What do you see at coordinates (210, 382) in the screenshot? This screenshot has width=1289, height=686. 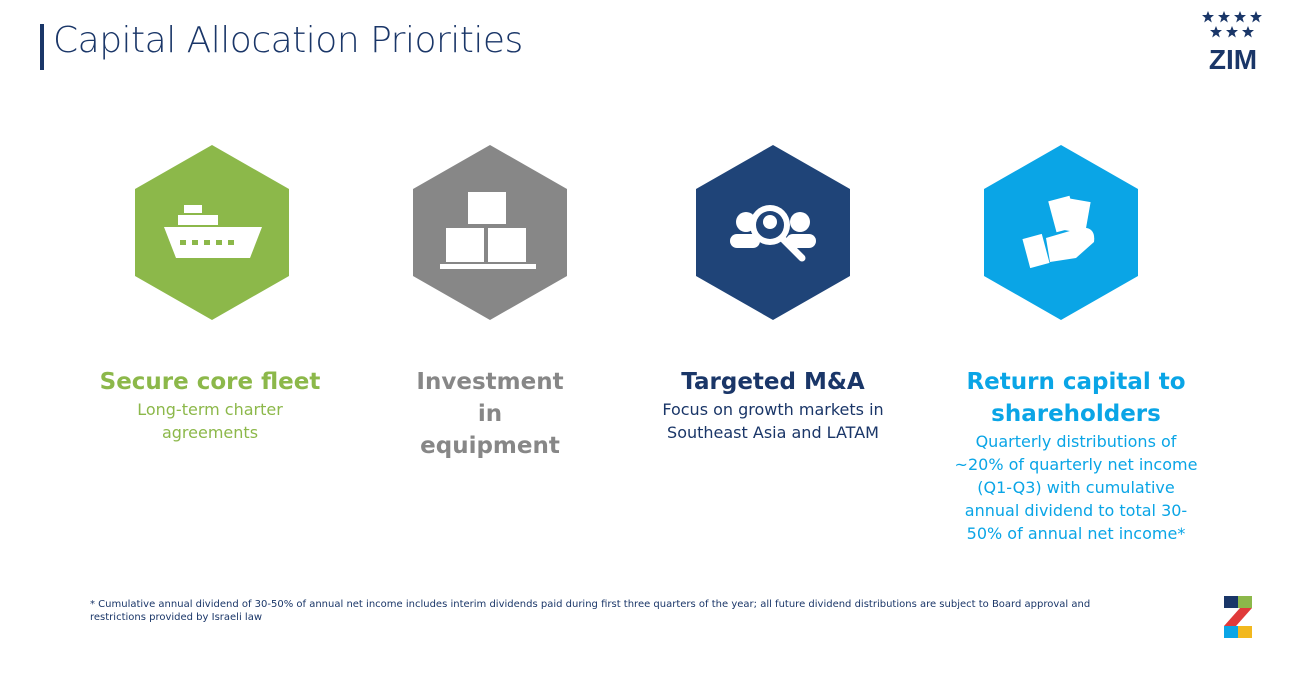 I see `priority-title: Secure core fleet` at bounding box center [210, 382].